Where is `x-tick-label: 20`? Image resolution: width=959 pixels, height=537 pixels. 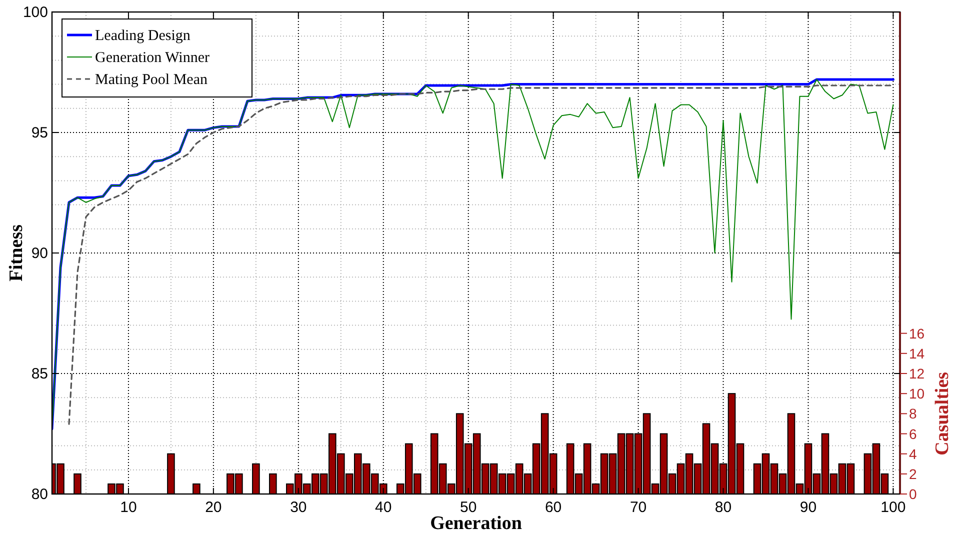 x-tick-label: 20 is located at coordinates (213, 507).